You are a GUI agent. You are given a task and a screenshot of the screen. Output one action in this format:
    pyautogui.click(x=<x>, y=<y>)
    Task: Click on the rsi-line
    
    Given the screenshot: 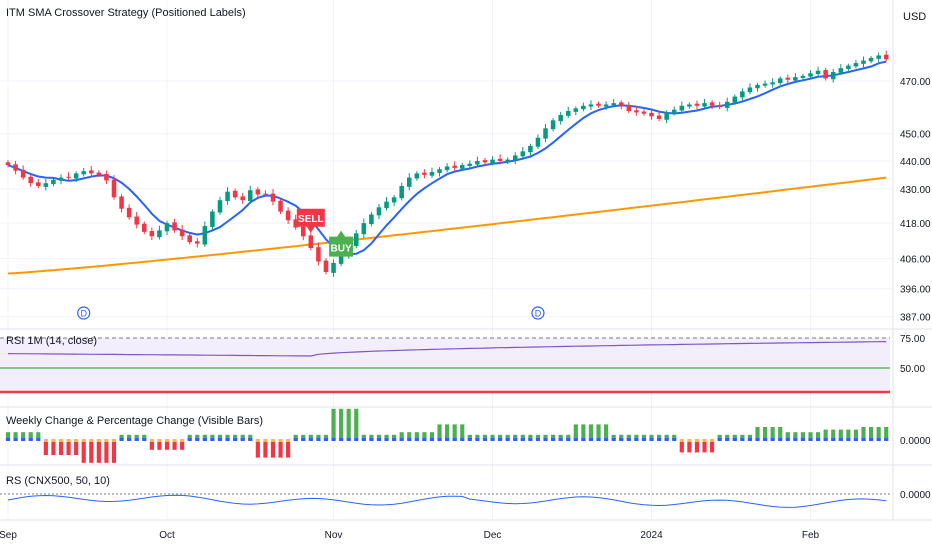 What is the action you would take?
    pyautogui.click(x=447, y=349)
    